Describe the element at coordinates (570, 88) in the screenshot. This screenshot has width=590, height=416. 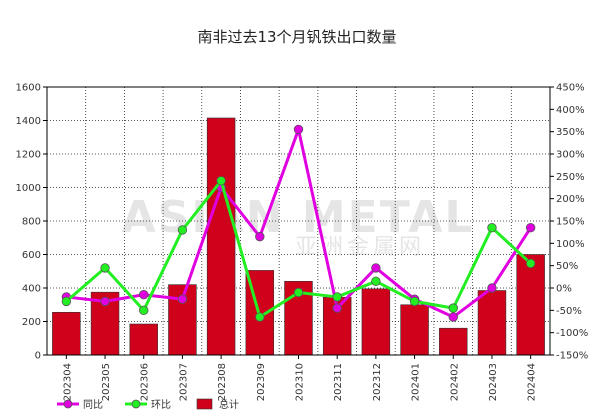
I see `y2-tick-label: 450%` at that location.